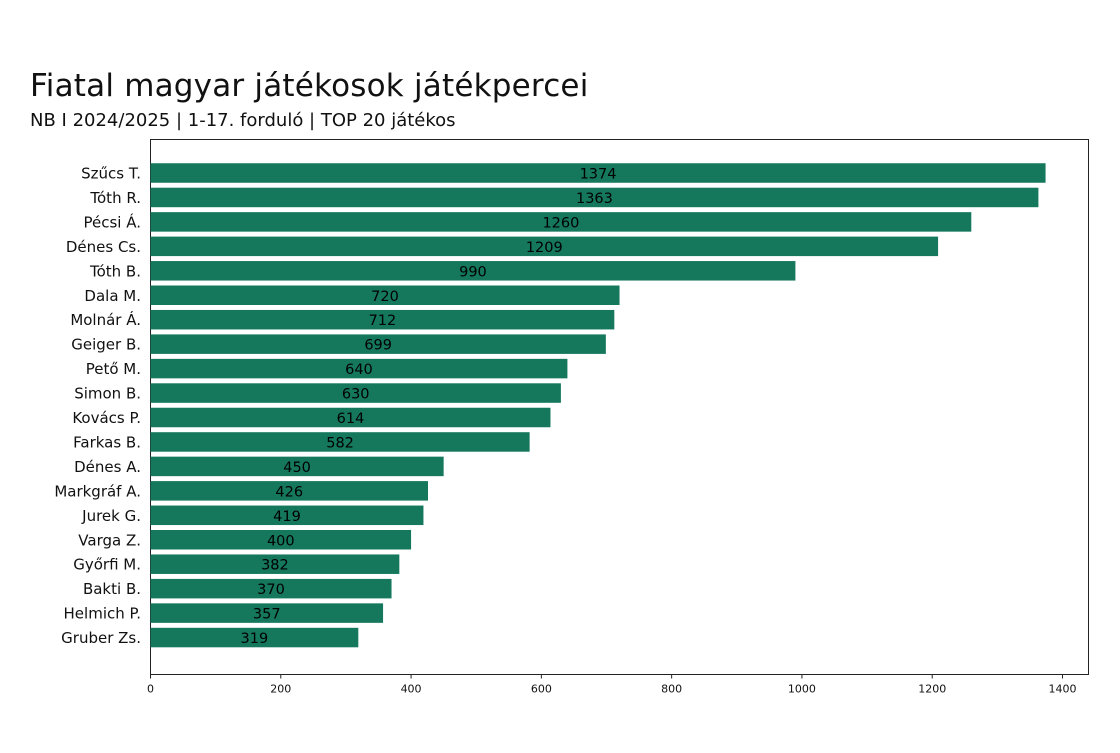 This screenshot has width=1120, height=753. I want to click on x-tick-label: 1400, so click(1063, 689).